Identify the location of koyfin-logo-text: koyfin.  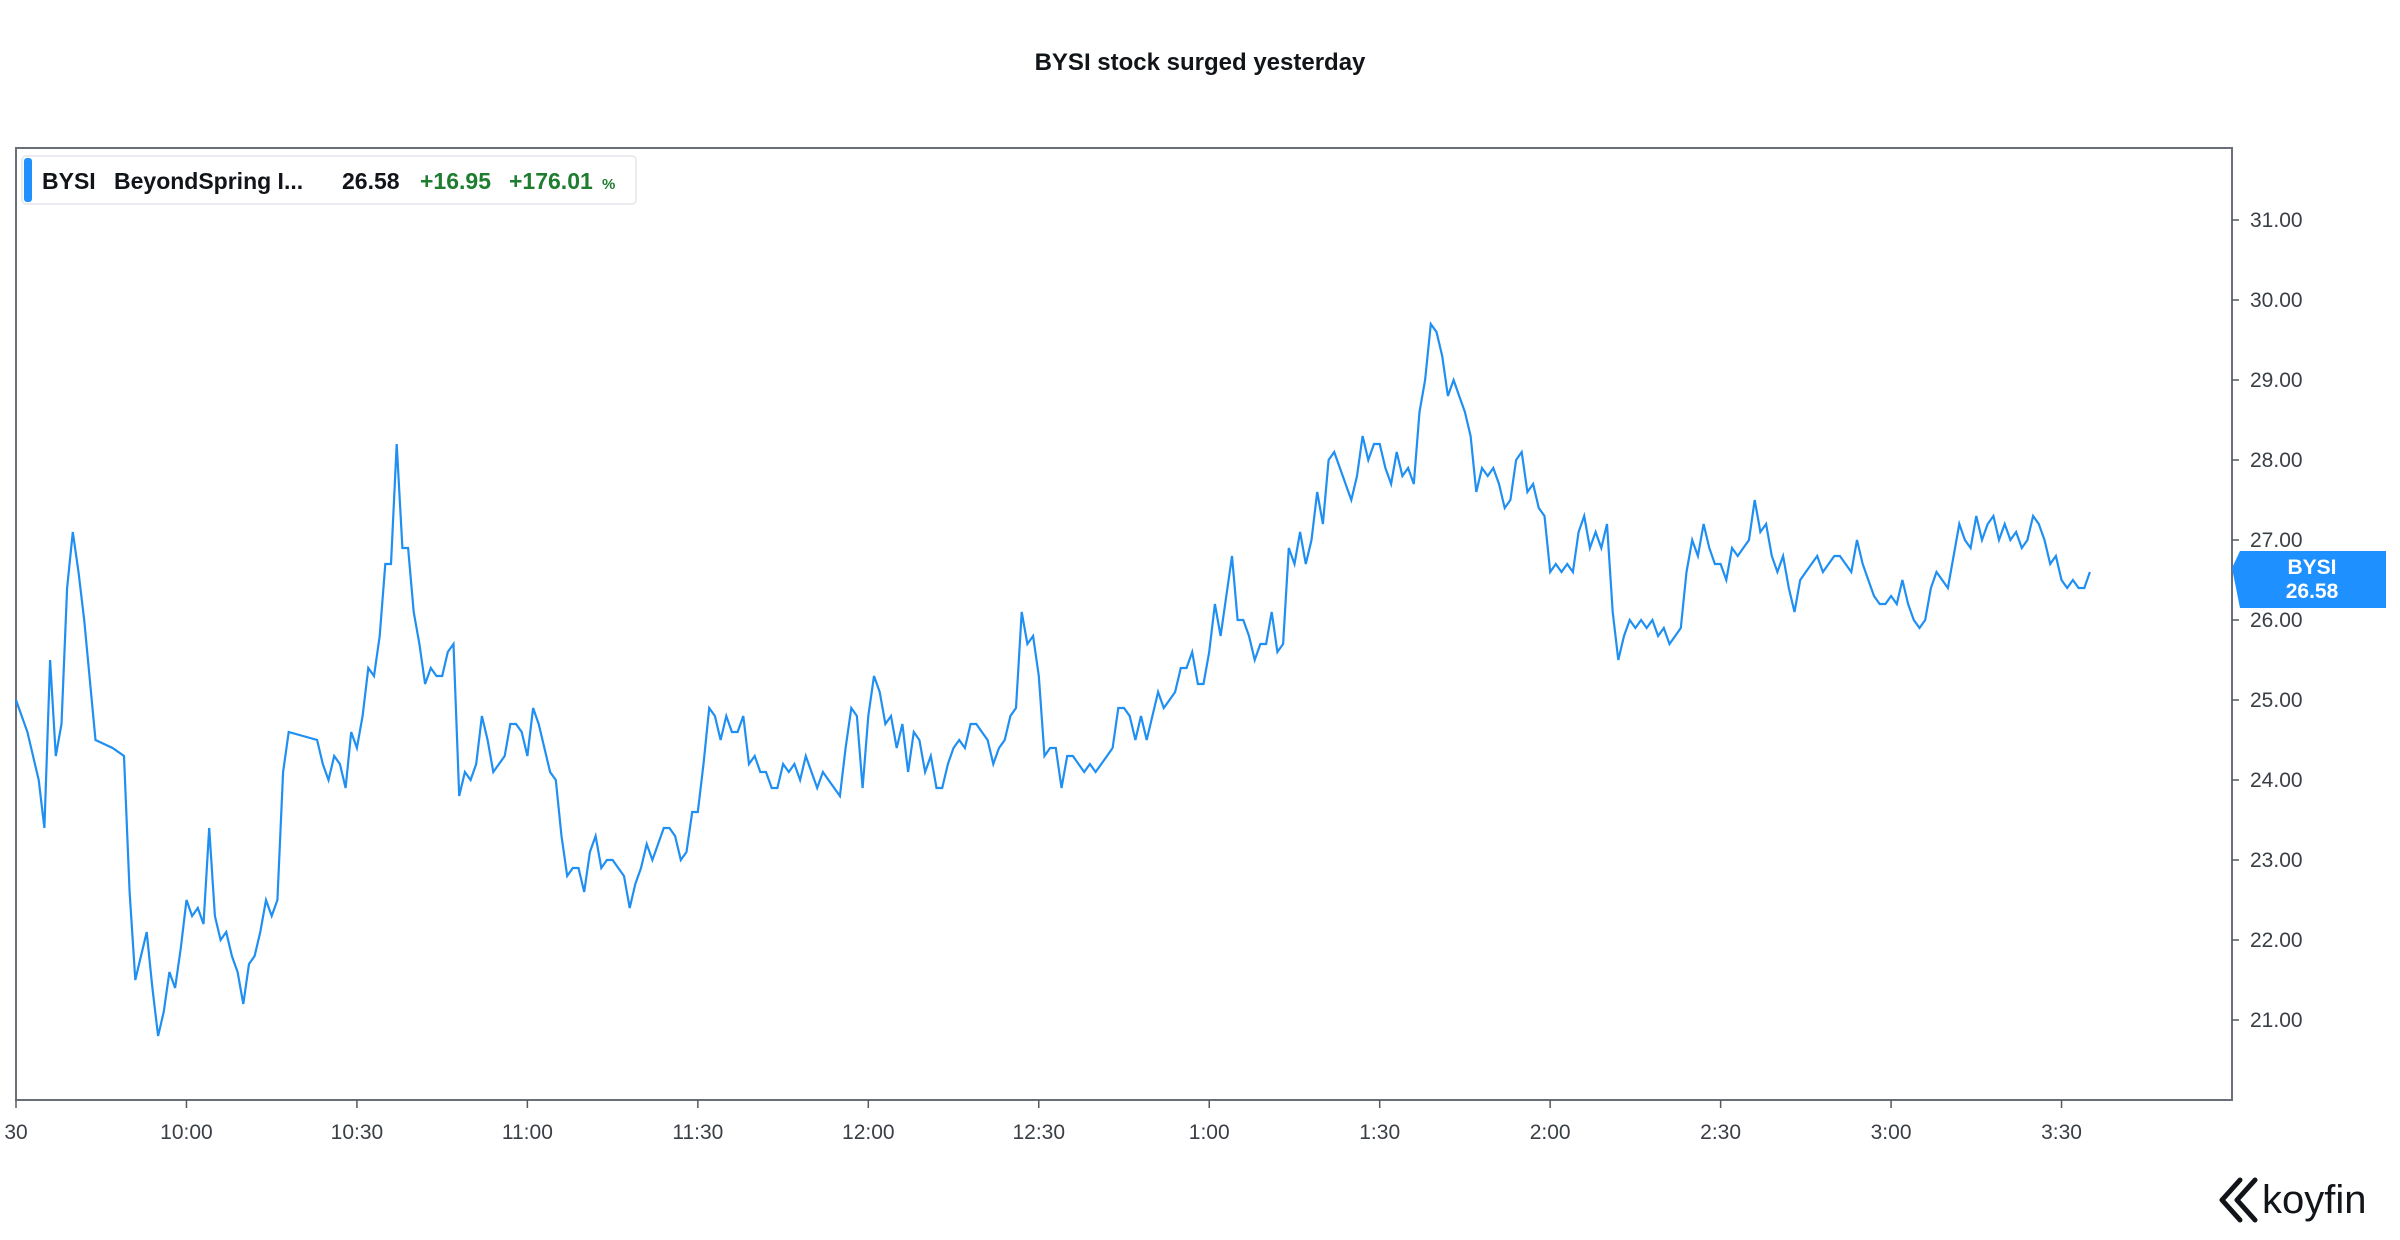
(2314, 1200).